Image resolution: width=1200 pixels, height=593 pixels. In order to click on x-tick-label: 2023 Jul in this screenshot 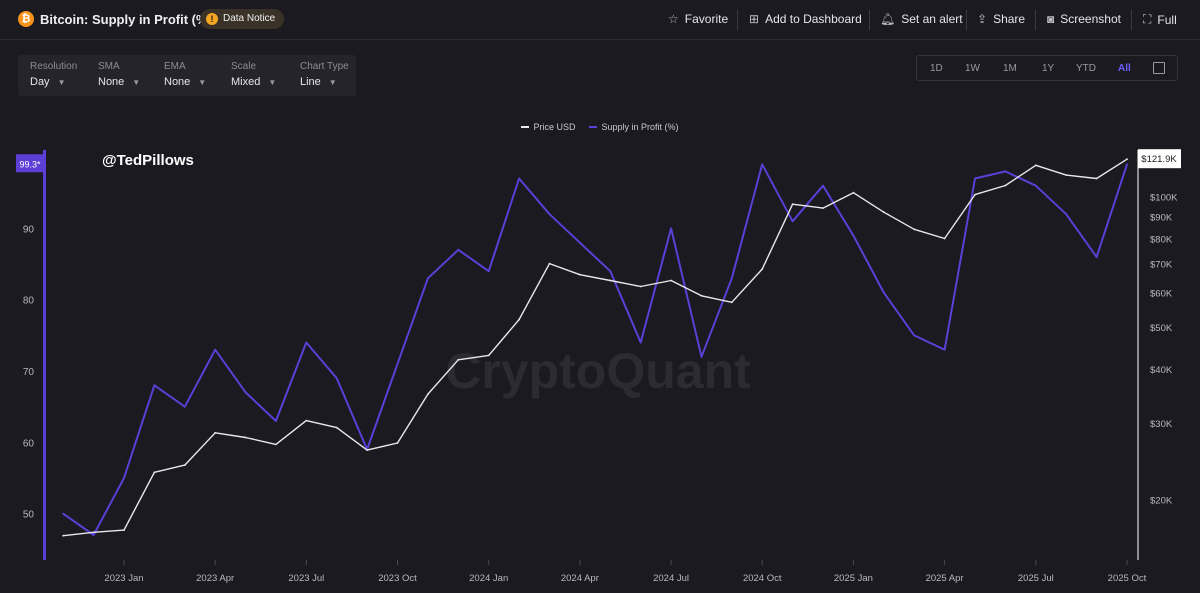, I will do `click(306, 578)`.